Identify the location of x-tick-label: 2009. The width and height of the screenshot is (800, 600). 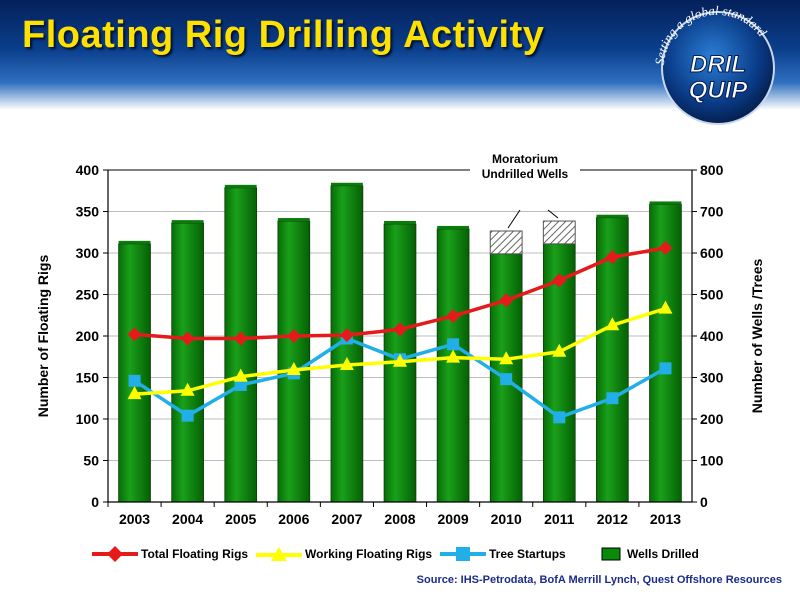
(453, 519).